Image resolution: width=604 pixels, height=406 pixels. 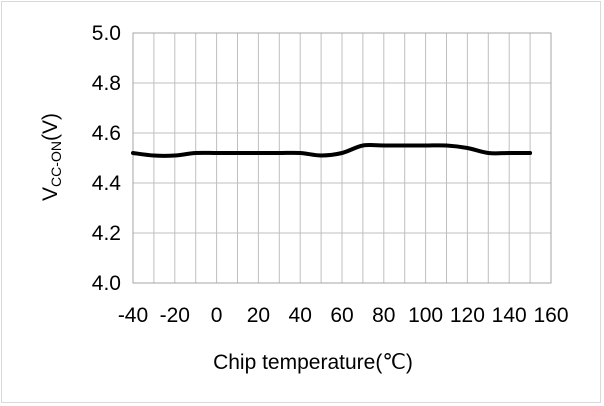 I want to click on x-tick-labels: -40 -20 0 20 40 60 80 100 120 140 160, so click(x=343, y=315).